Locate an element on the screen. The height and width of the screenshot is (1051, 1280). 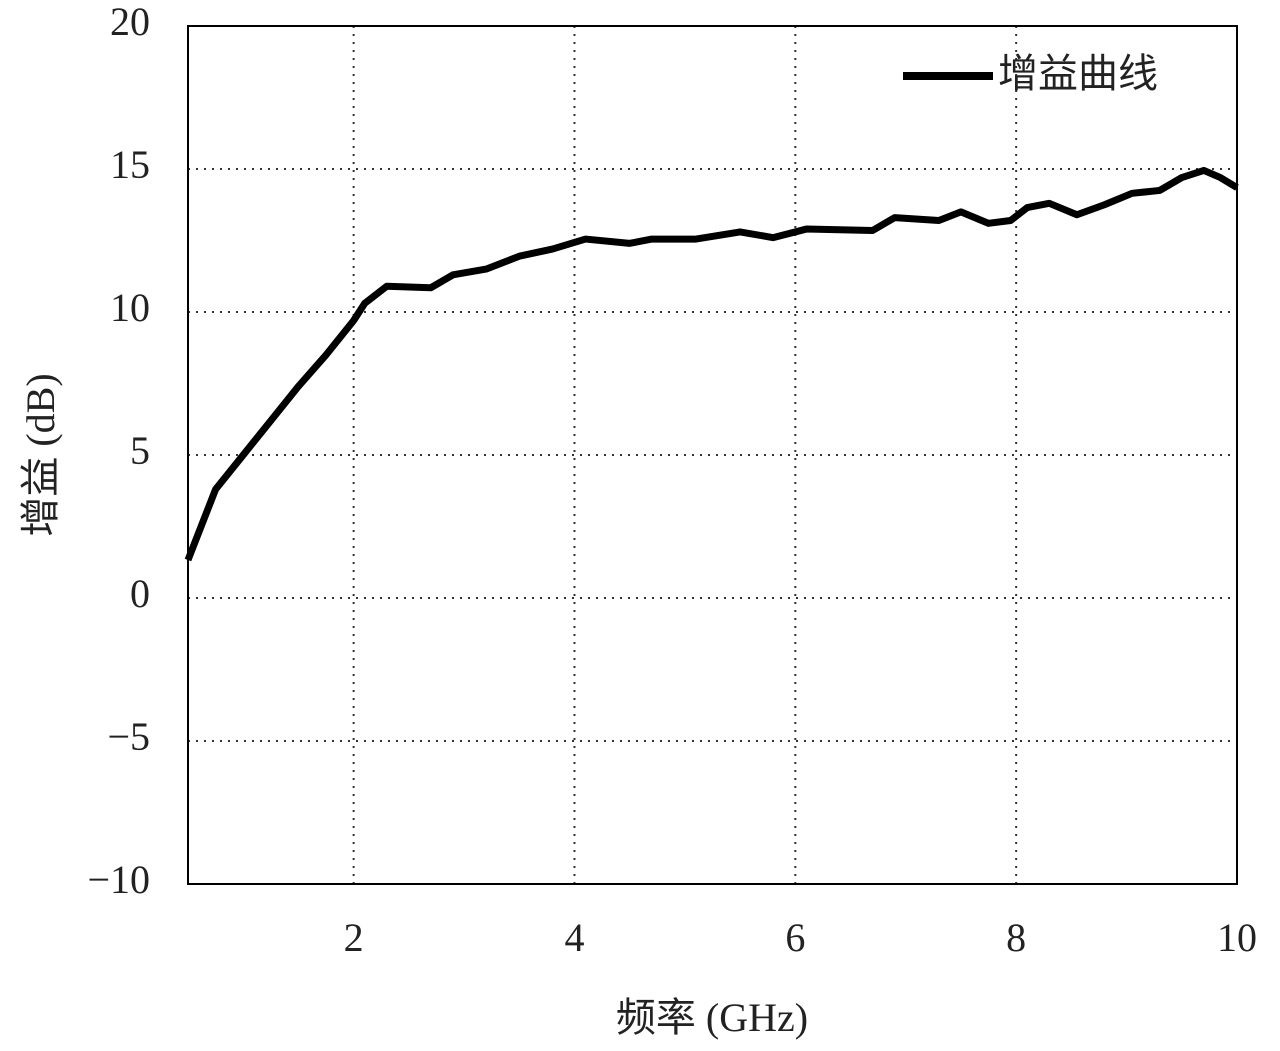
y-tick-label: 20 is located at coordinates (130, 22).